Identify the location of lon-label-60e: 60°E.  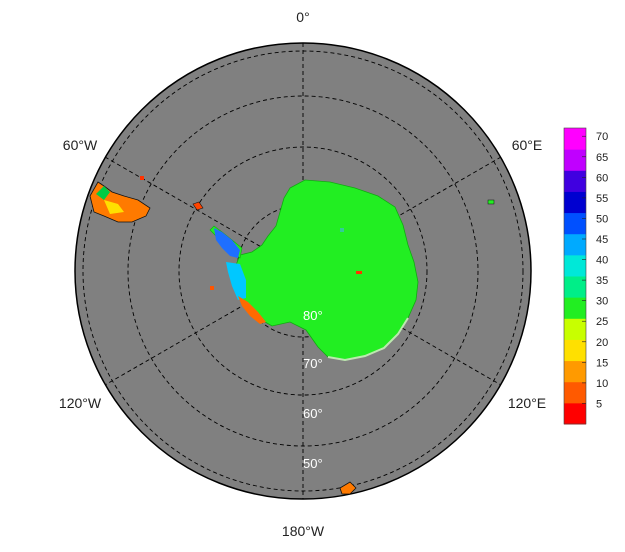
(527, 145).